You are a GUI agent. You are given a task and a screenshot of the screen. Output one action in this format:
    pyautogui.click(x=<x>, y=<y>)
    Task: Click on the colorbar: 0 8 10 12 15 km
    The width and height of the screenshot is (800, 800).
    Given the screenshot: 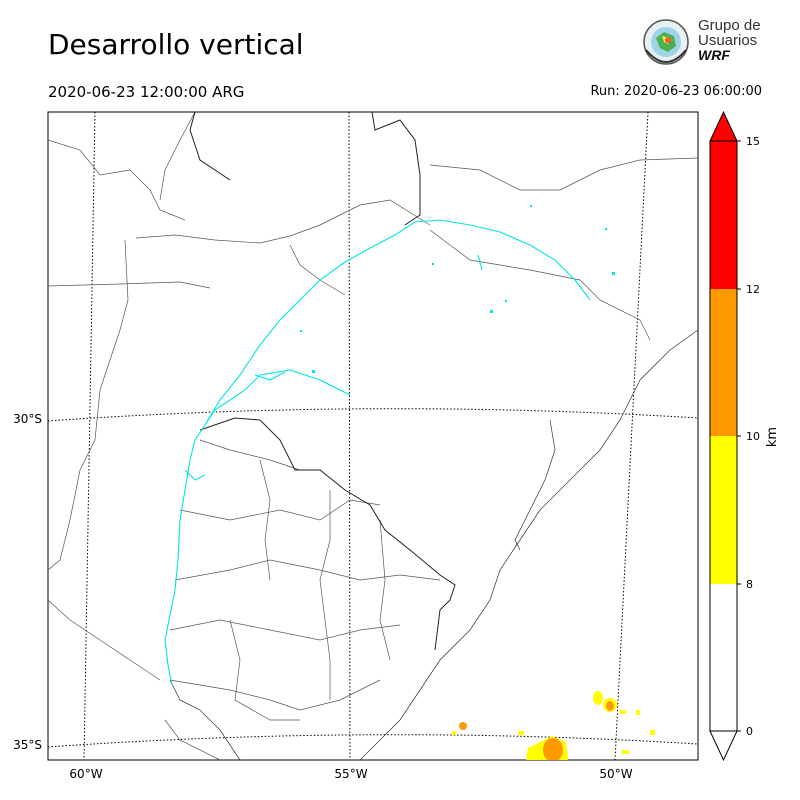 What is the action you would take?
    pyautogui.click(x=744, y=436)
    